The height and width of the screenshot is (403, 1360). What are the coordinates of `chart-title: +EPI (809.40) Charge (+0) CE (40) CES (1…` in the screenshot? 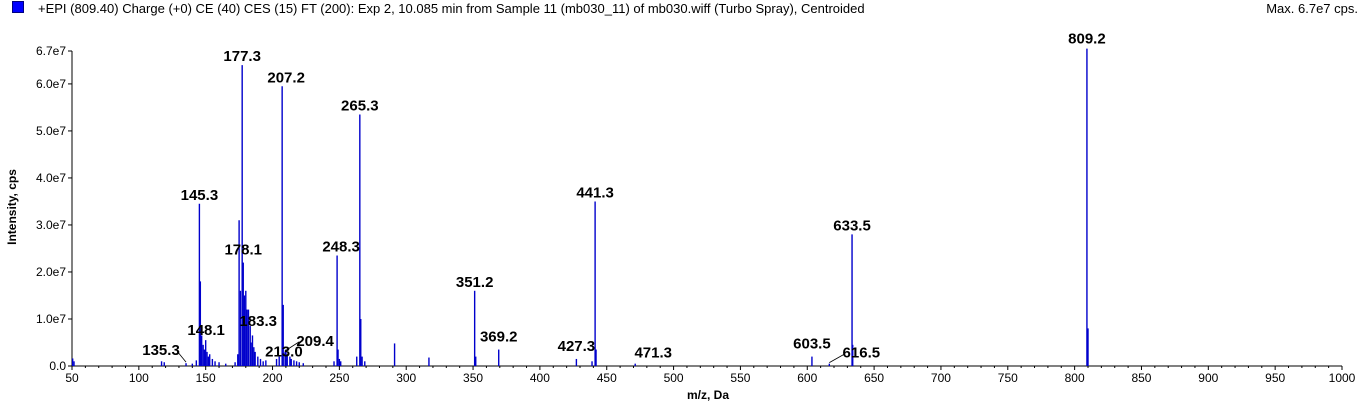 It's located at (451, 8).